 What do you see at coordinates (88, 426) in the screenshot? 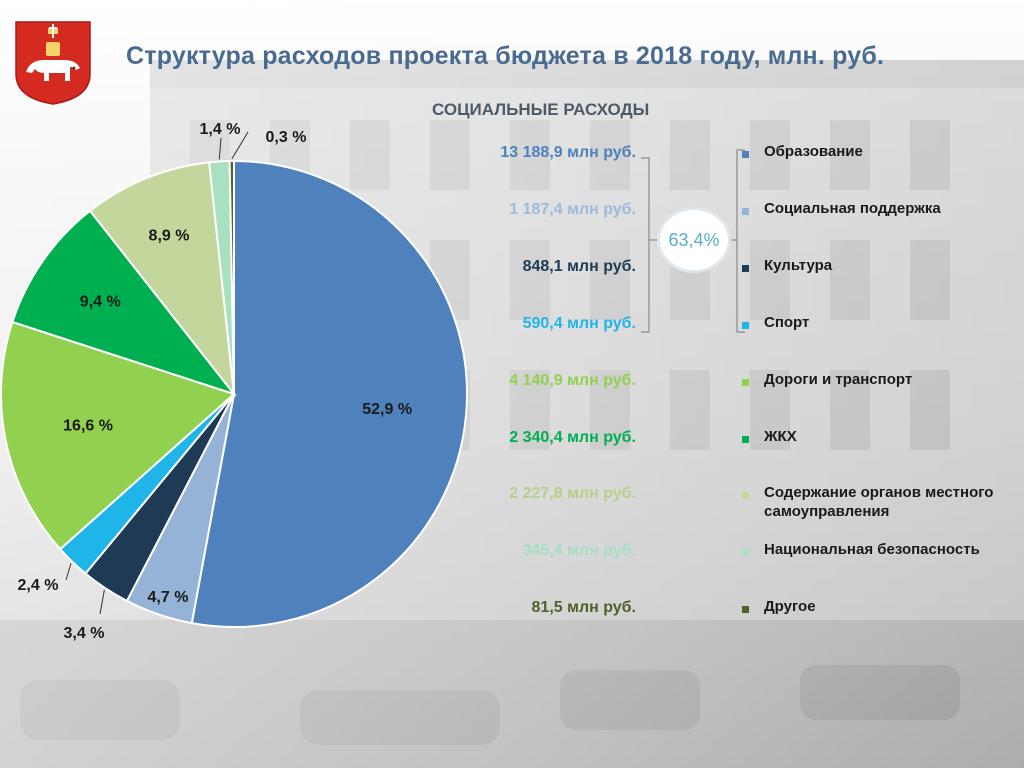
I see `pie-slice-label: 16,6 %` at bounding box center [88, 426].